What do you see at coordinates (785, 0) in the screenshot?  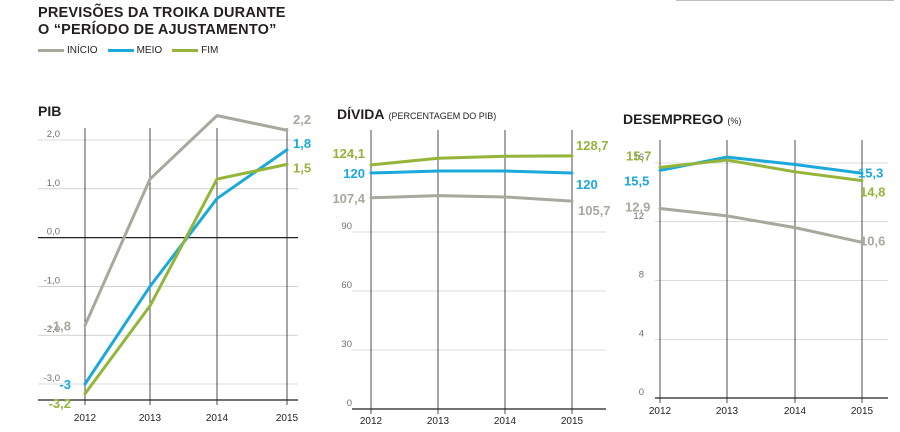 I see `top-divider` at bounding box center [785, 0].